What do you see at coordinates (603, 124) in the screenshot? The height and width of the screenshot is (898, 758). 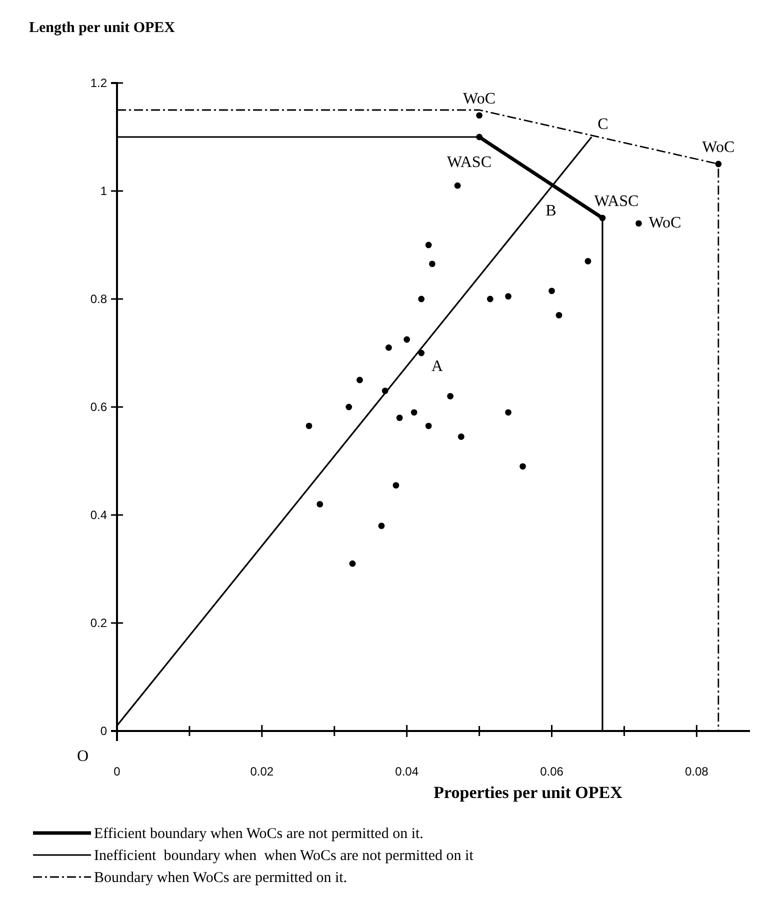 I see `annotation: C` at bounding box center [603, 124].